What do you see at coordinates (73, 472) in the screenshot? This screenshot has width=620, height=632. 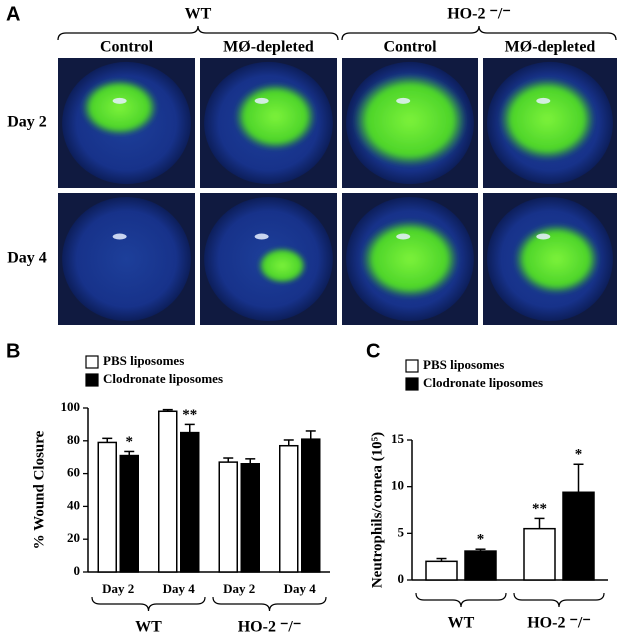 I see `y-tick-label: 60` at bounding box center [73, 472].